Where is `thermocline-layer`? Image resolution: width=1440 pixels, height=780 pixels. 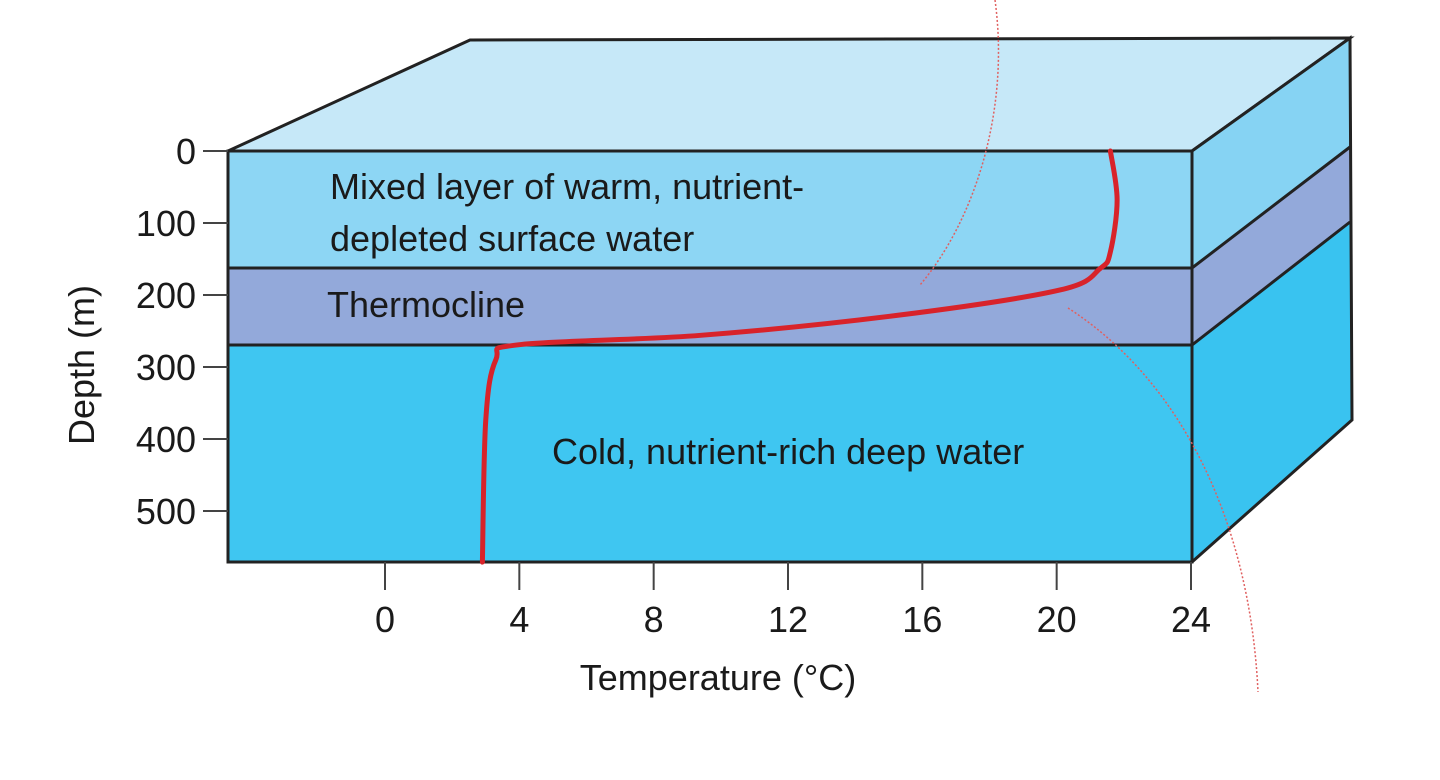 thermocline-layer is located at coordinates (710, 306).